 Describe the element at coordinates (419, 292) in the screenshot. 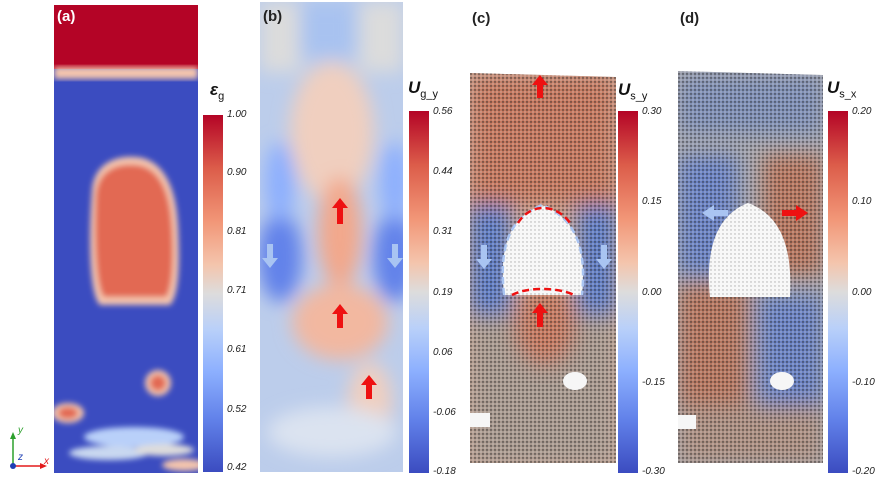

I see `colorbar-b` at that location.